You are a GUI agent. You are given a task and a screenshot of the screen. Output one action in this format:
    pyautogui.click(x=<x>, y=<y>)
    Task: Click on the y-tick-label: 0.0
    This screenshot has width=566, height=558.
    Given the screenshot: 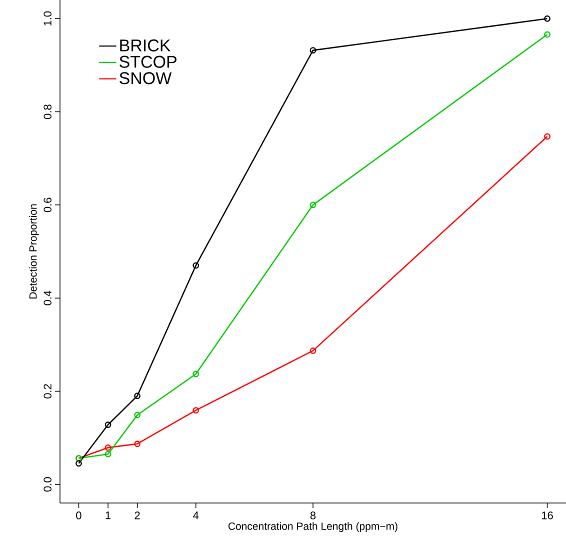 What is the action you would take?
    pyautogui.click(x=48, y=484)
    